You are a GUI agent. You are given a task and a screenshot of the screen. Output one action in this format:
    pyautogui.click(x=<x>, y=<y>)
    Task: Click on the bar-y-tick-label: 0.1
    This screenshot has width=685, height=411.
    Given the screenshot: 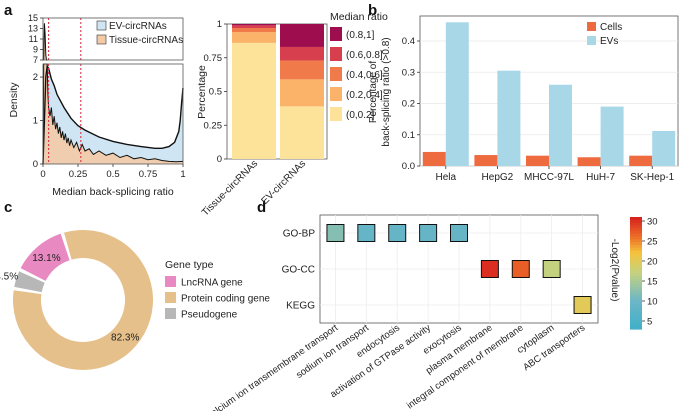 What is the action you would take?
    pyautogui.click(x=408, y=135)
    